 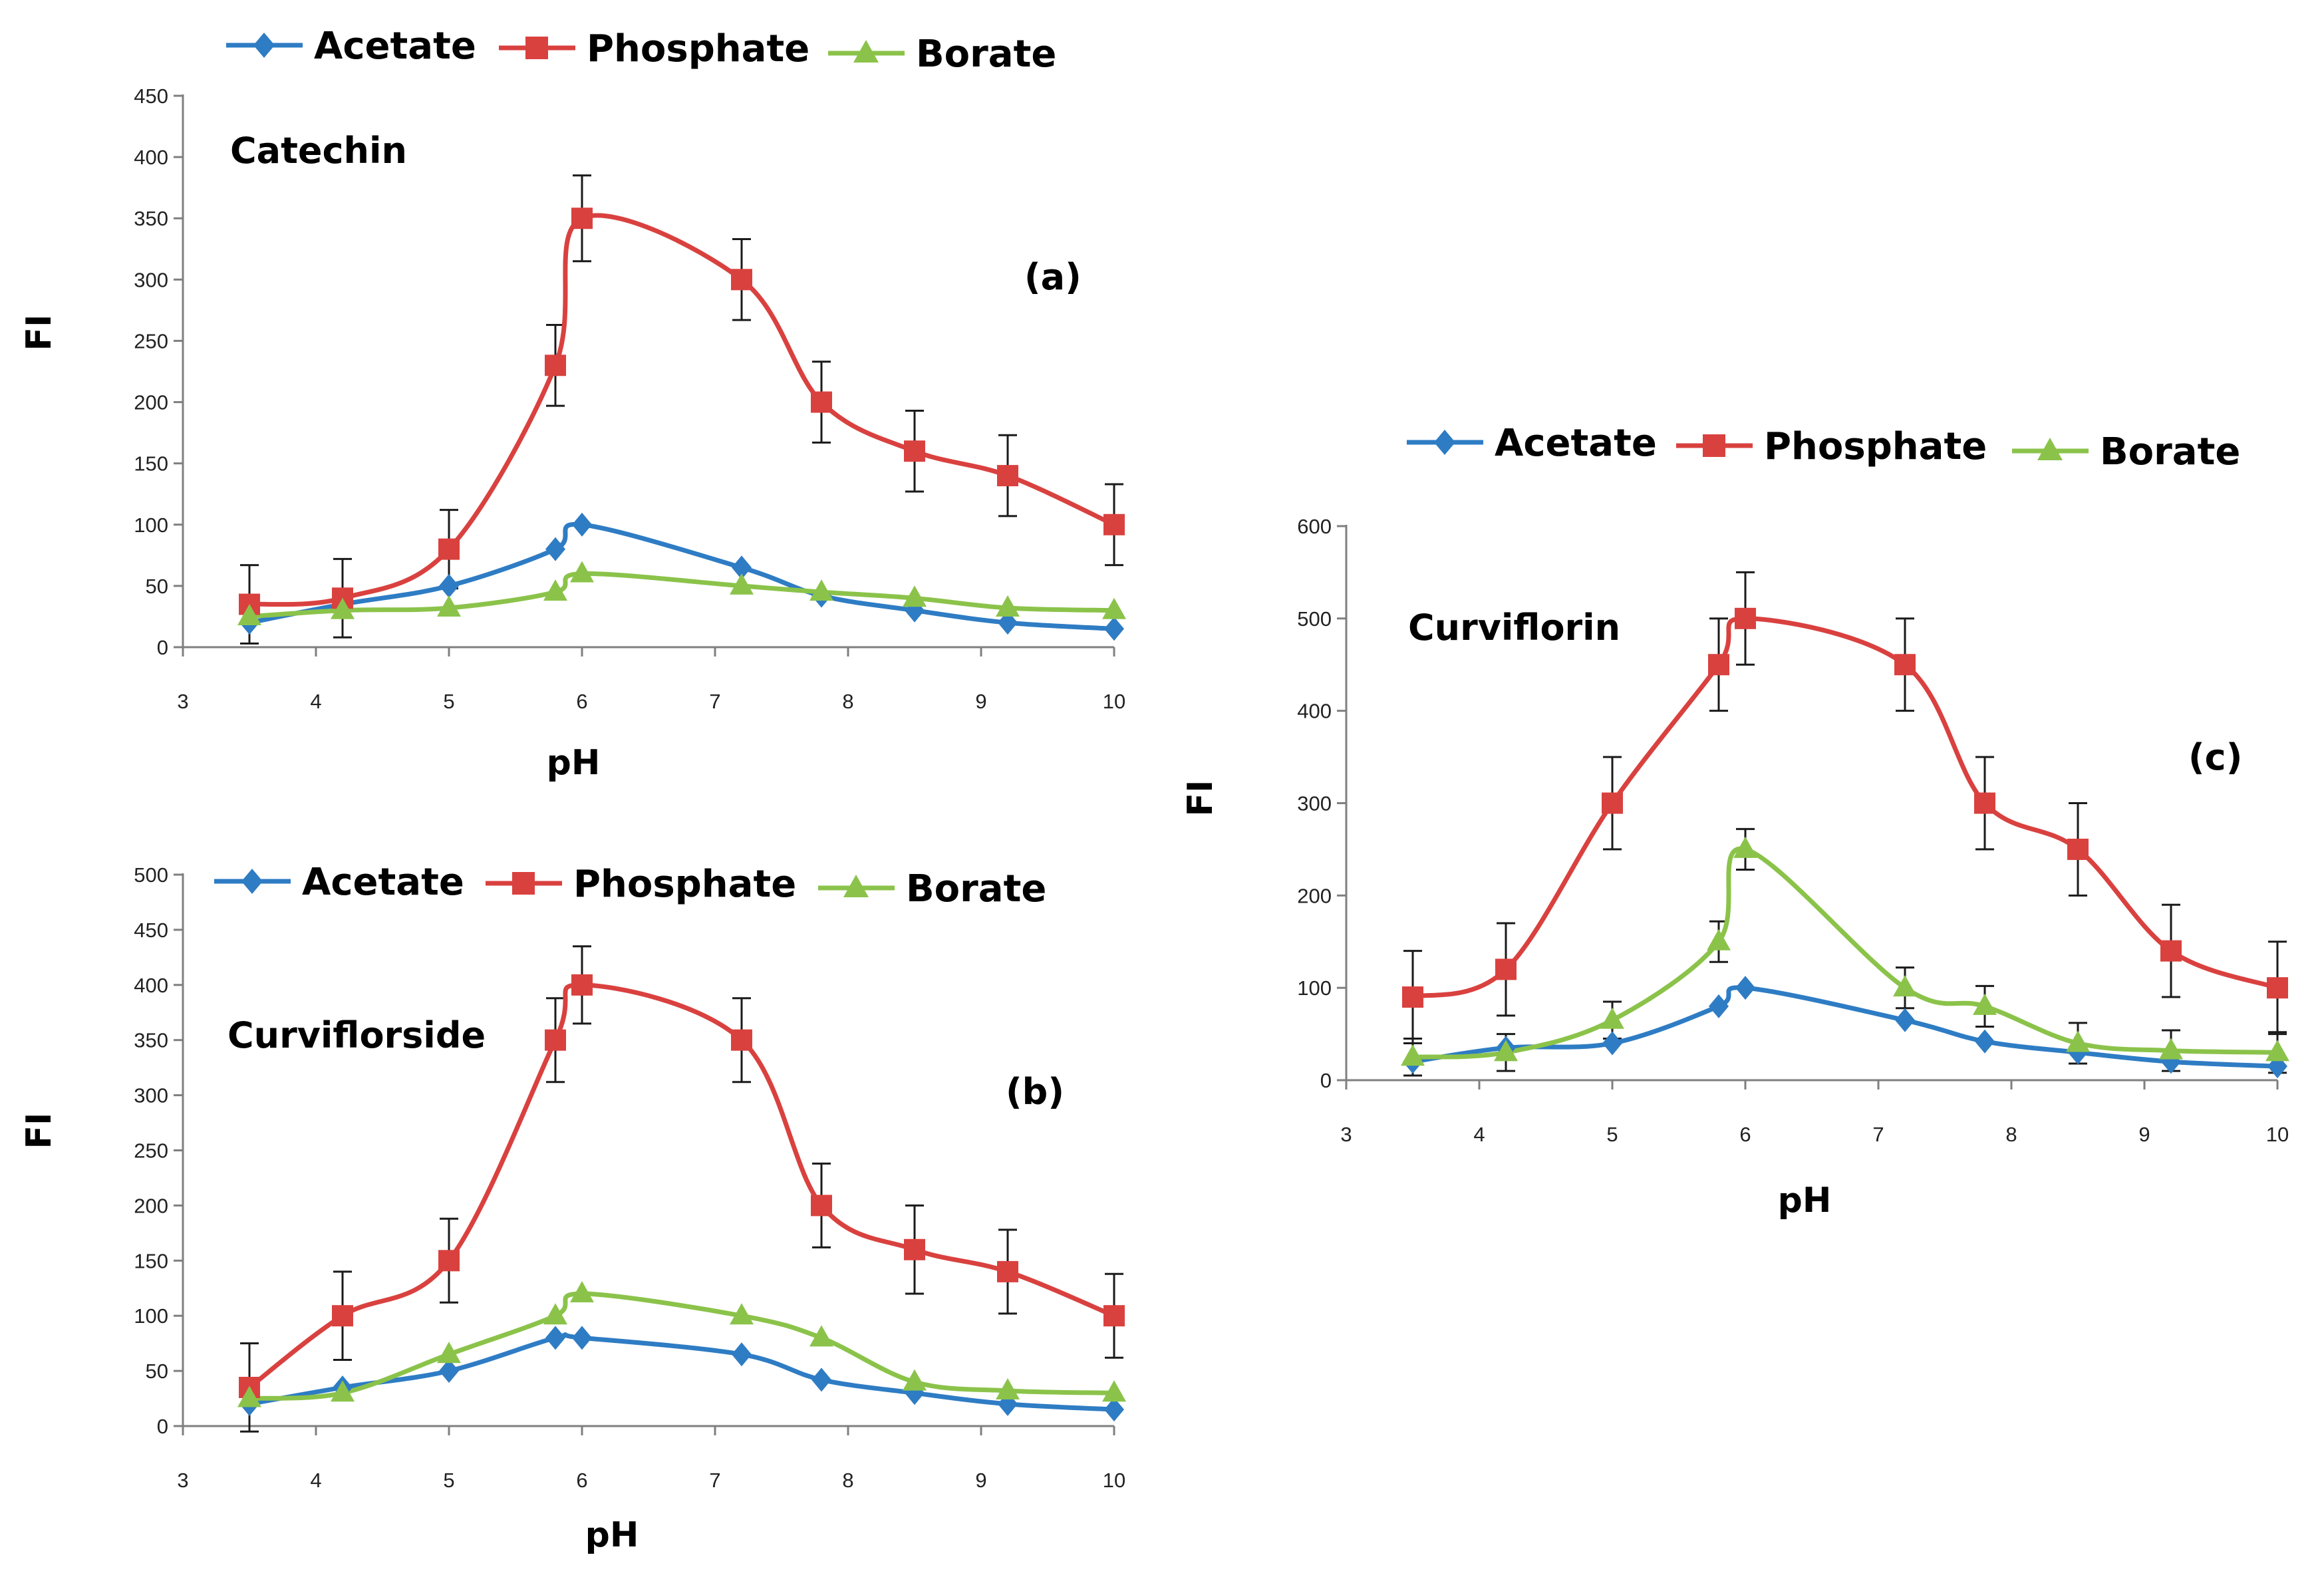 I want to click on y-tick-label: 250, so click(x=151, y=1151).